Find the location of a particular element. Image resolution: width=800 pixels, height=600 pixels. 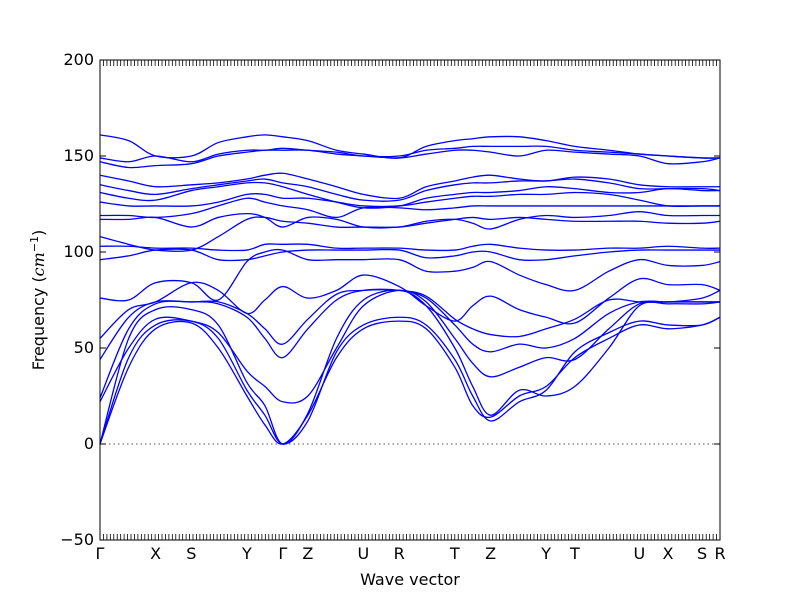

y-axis-label-unit: cm is located at coordinates (38, 264).